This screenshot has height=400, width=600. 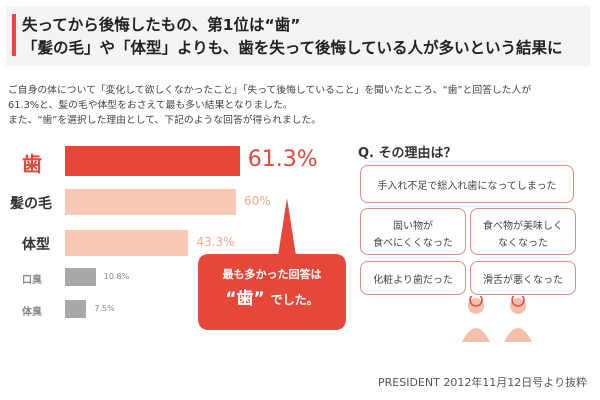 I want to click on category-label: 髪の毛, so click(x=31, y=203).